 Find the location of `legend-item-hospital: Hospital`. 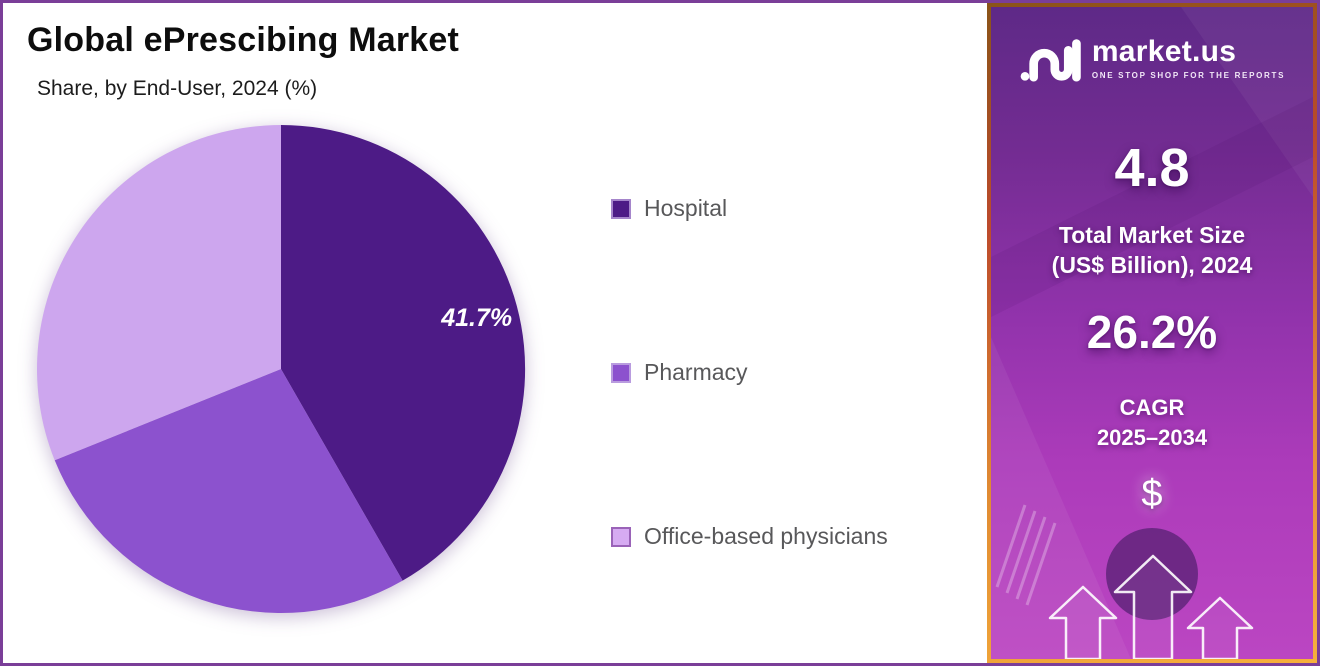

legend-item-hospital: Hospital is located at coordinates (749, 208).